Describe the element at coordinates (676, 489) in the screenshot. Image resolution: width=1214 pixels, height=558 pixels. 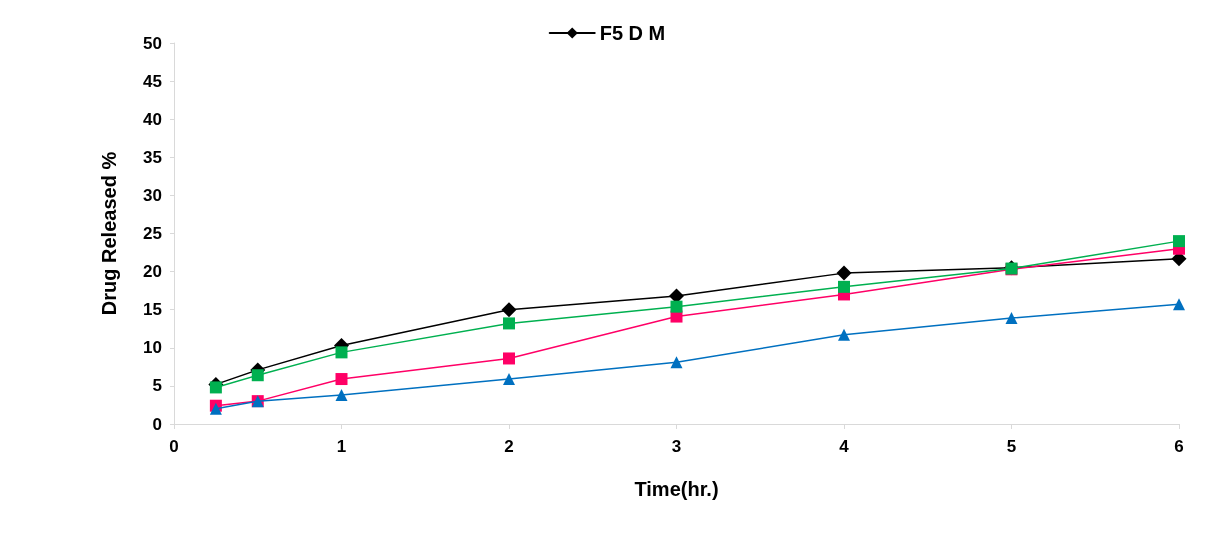
I see `x-axis-title: Time(hr.)` at that location.